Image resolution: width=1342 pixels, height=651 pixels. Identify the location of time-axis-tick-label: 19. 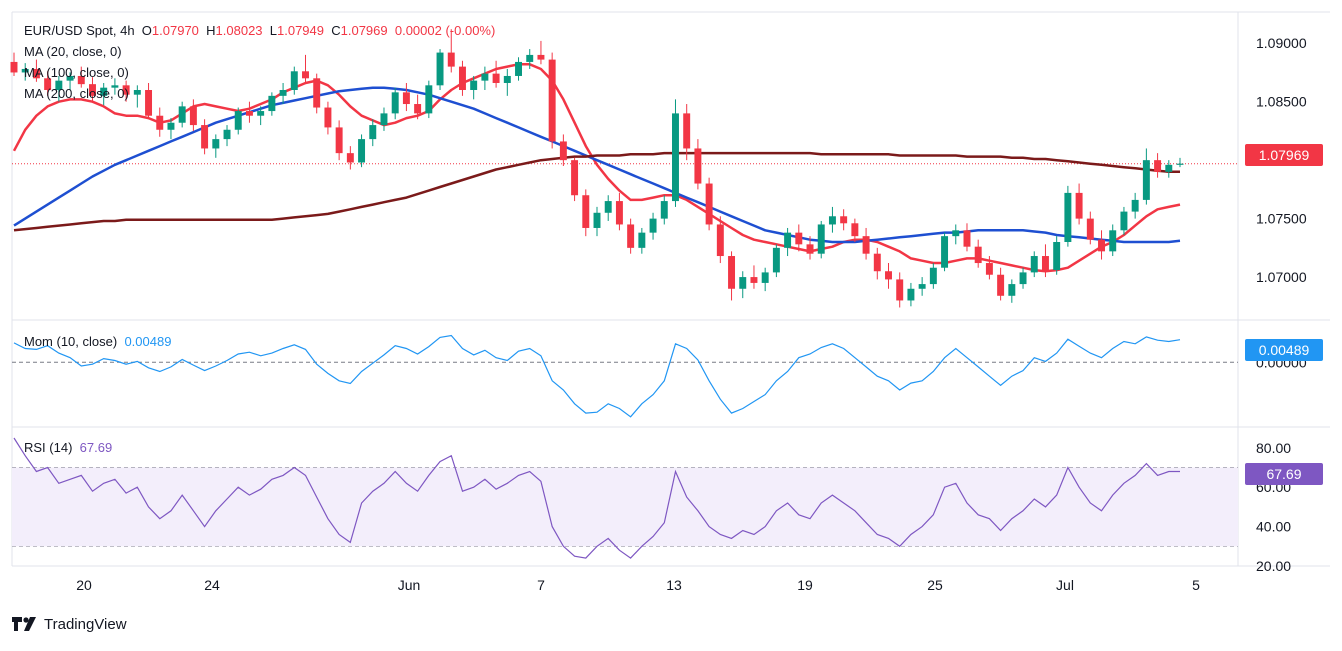
(805, 585).